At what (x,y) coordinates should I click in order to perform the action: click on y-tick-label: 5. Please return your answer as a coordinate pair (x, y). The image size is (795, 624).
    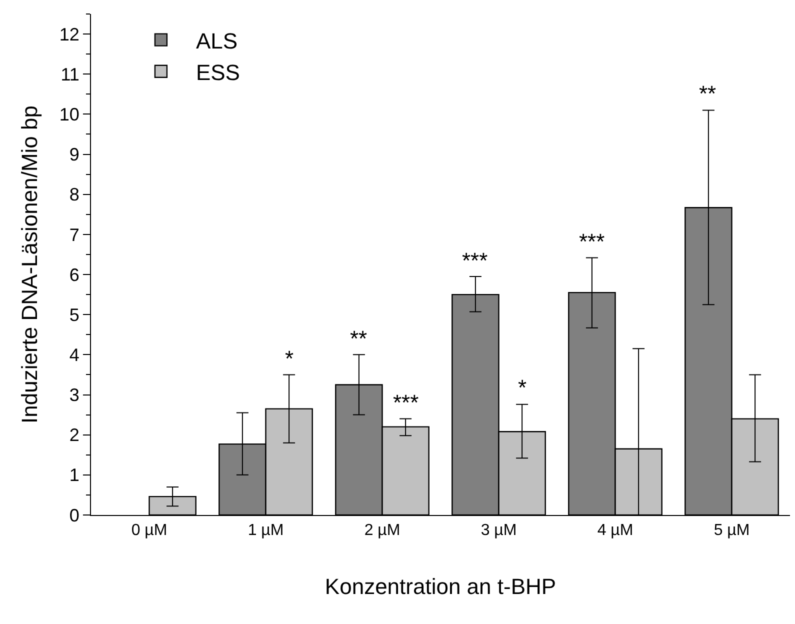
    Looking at the image, I should click on (74, 314).